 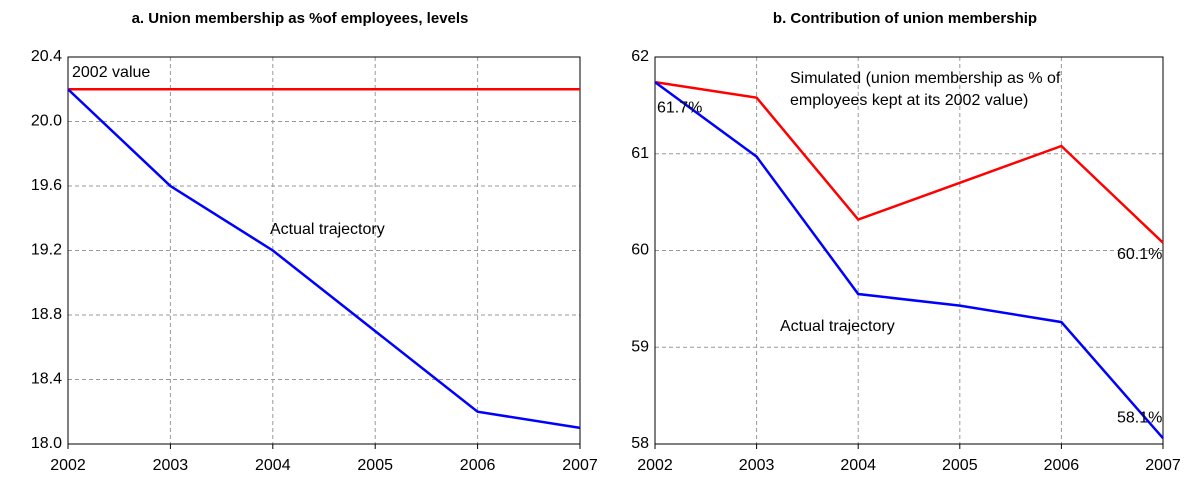 What do you see at coordinates (1139, 254) in the screenshot?
I see `data-label: 60.1%` at bounding box center [1139, 254].